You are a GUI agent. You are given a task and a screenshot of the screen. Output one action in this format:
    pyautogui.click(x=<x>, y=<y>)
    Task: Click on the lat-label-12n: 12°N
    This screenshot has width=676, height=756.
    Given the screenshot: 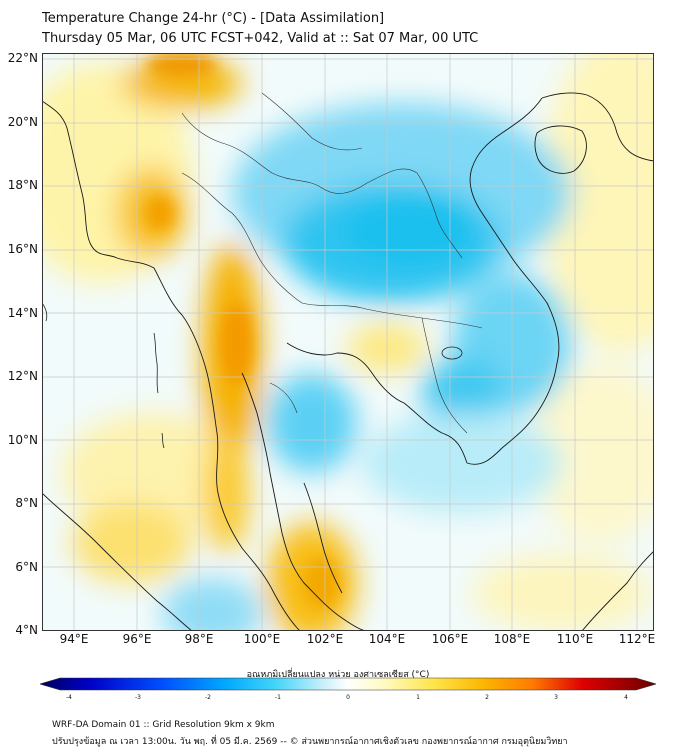 What is the action you would take?
    pyautogui.click(x=22, y=376)
    